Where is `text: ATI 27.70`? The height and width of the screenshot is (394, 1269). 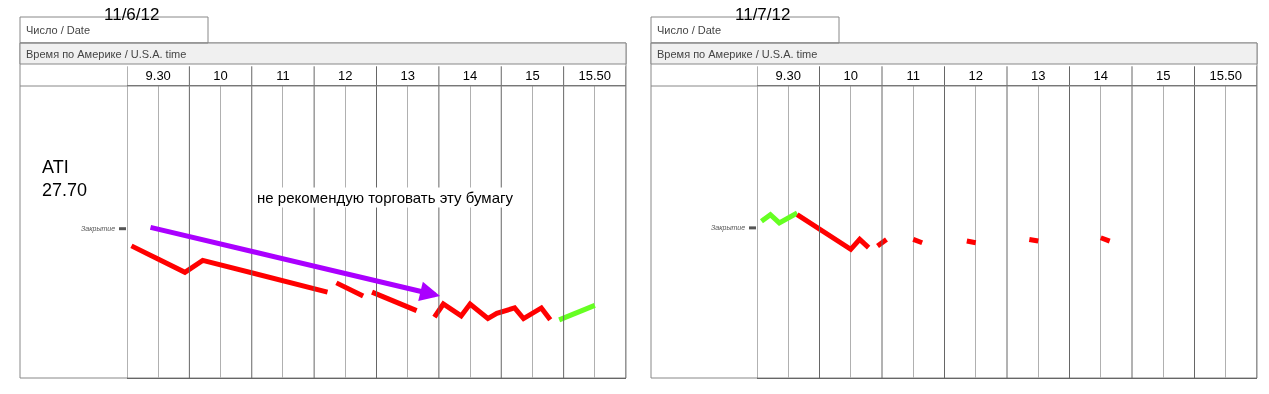
text: ATI 27.70 is located at coordinates (65, 179).